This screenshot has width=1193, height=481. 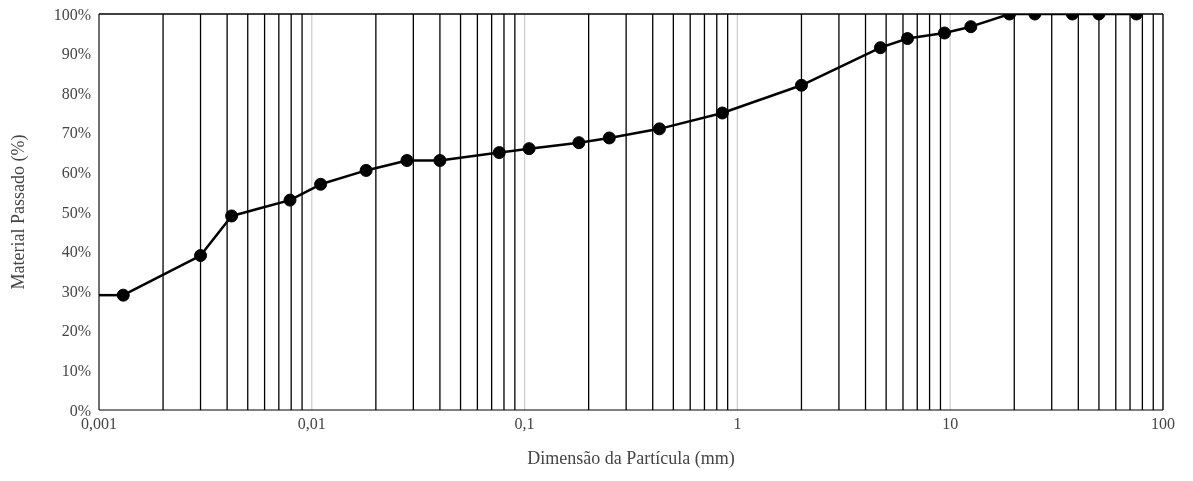 I want to click on y-tick-label: 40%, so click(x=76, y=252).